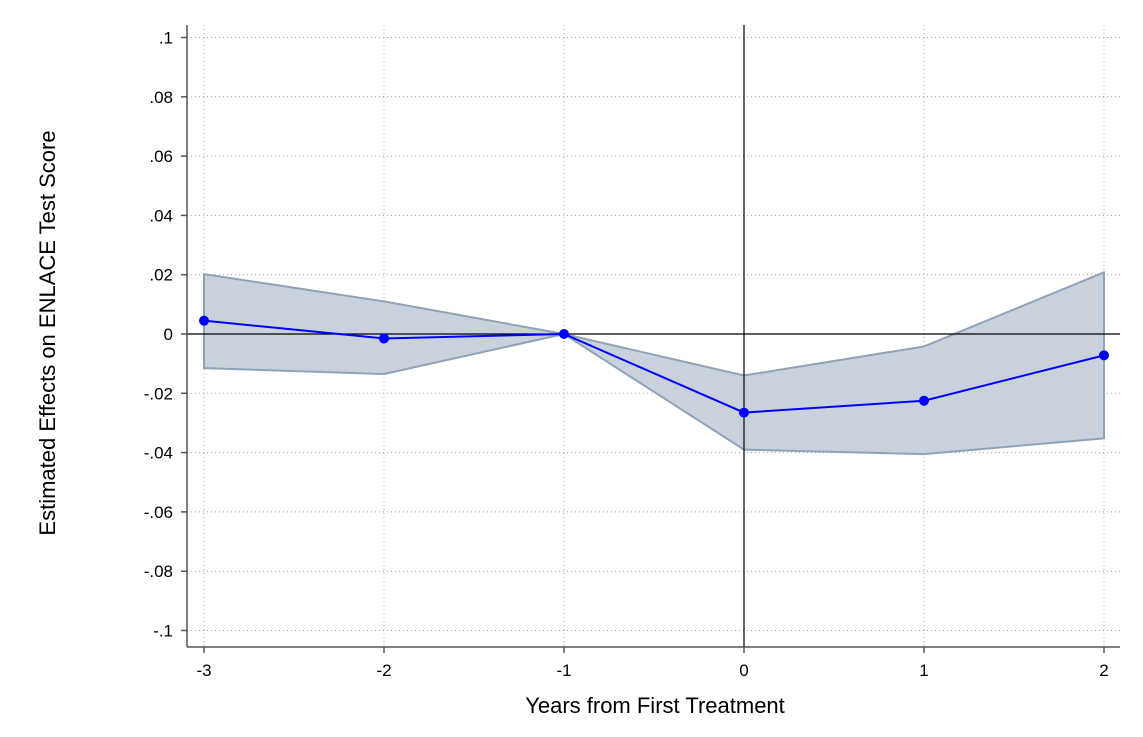 This screenshot has width=1143, height=737. What do you see at coordinates (47, 332) in the screenshot?
I see `y-axis-title: Estimated Effects on ENLACE Test Score` at bounding box center [47, 332].